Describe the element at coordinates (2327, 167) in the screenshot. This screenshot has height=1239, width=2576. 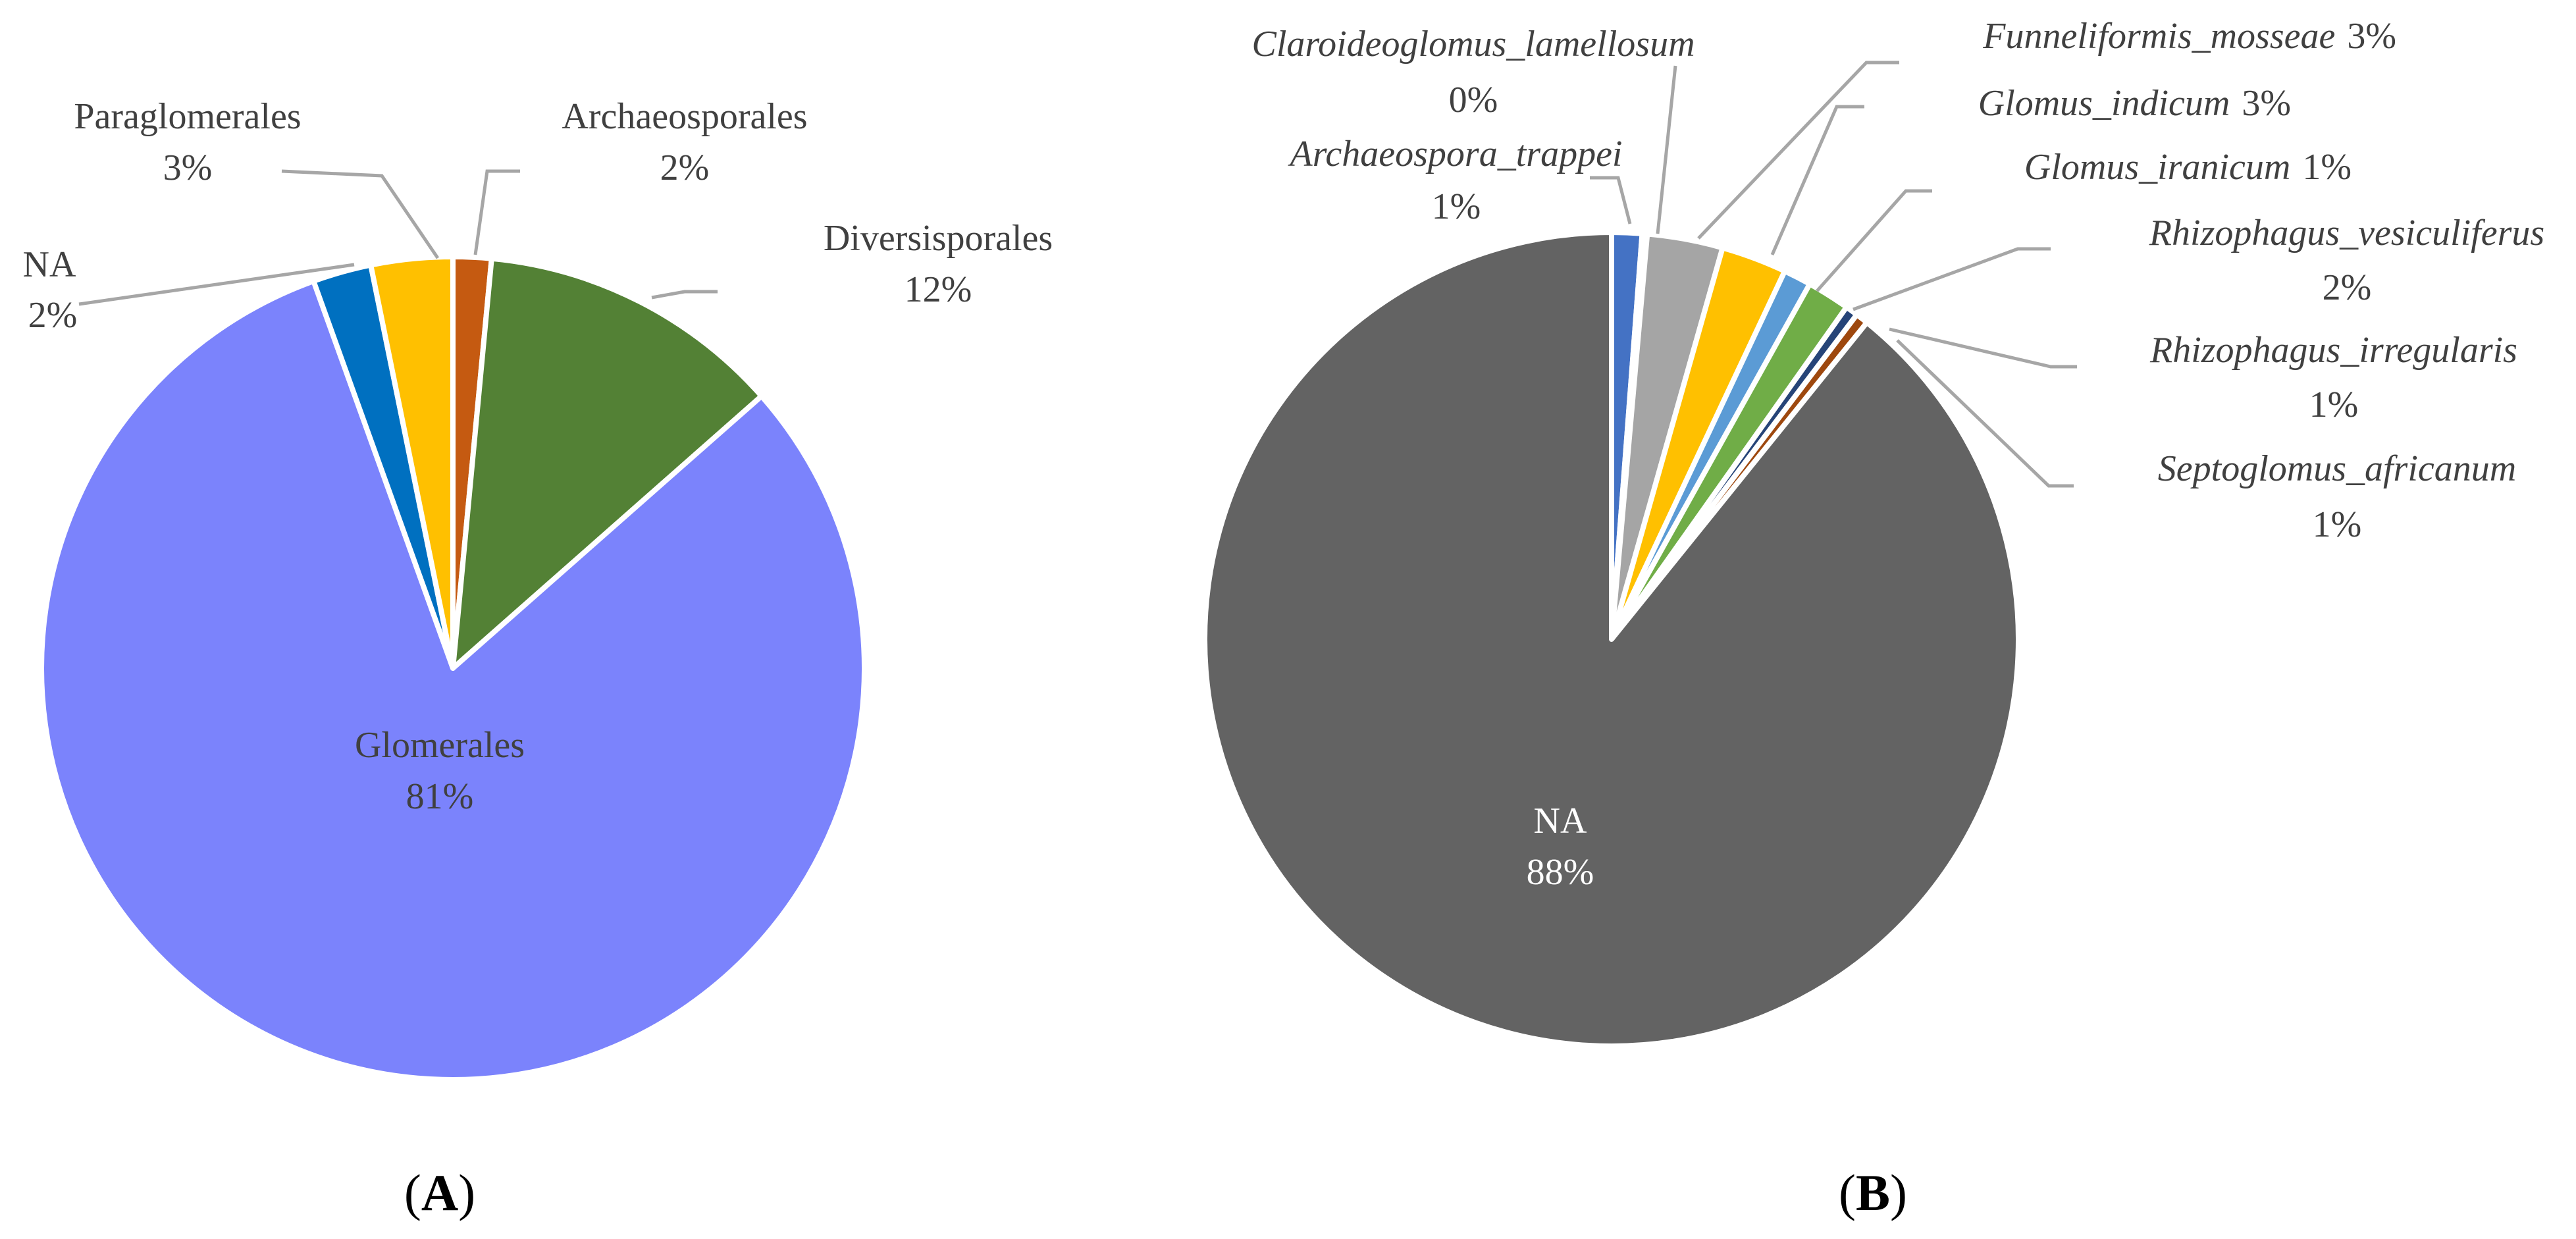
I see `label-b-glomus-iranicum-value: 1%` at that location.